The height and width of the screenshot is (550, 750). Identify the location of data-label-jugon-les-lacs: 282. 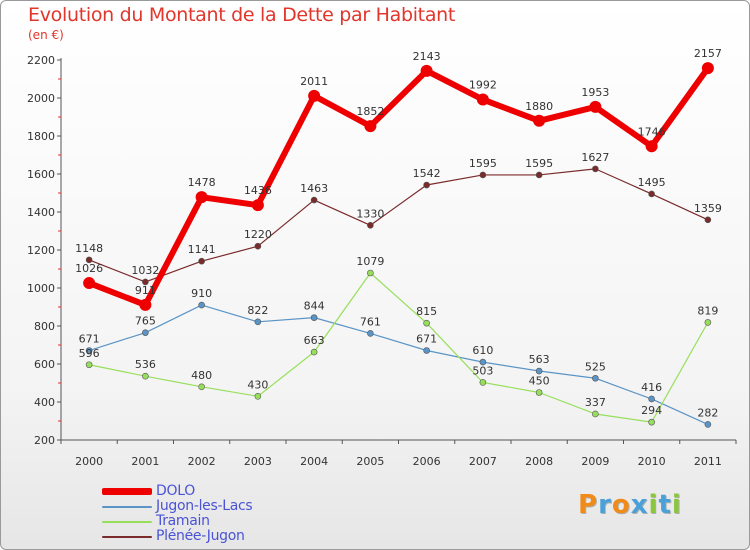
(707, 412).